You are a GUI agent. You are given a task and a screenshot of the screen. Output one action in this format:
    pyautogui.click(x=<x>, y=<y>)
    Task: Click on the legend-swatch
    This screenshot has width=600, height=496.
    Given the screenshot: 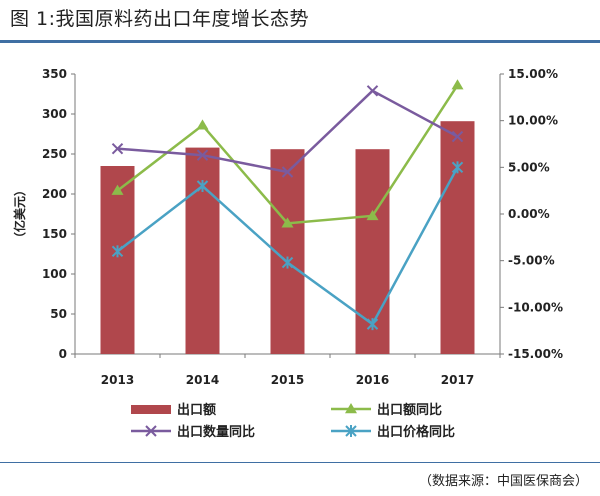 What is the action you would take?
    pyautogui.click(x=151, y=409)
    